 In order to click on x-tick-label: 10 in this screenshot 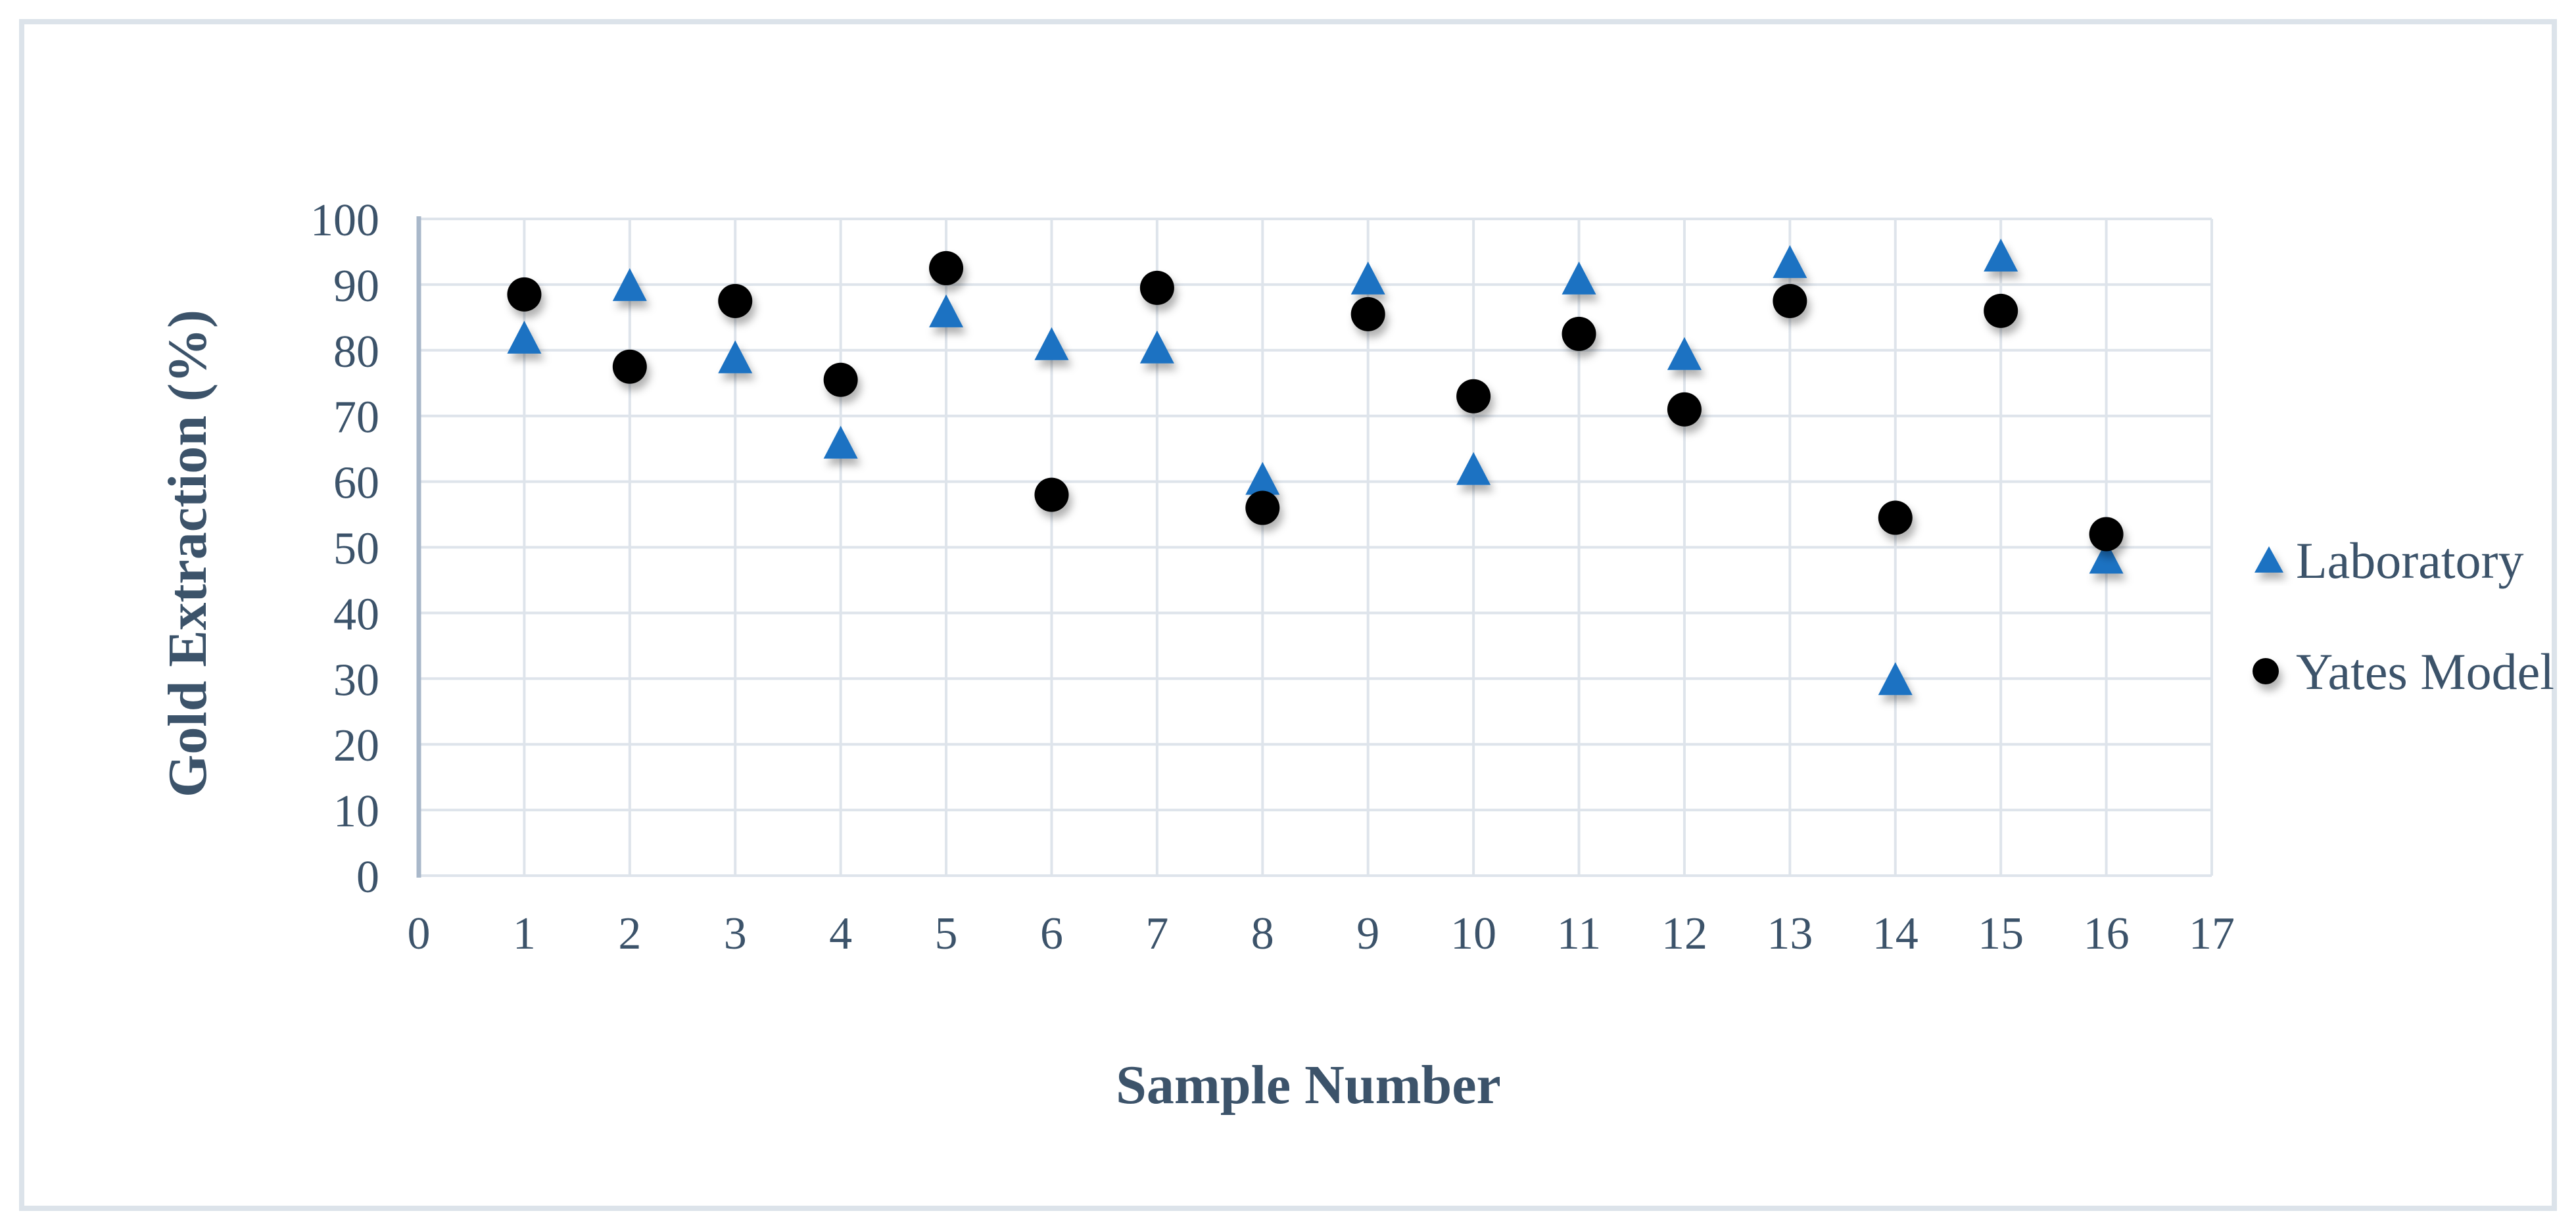, I will do `click(1473, 934)`.